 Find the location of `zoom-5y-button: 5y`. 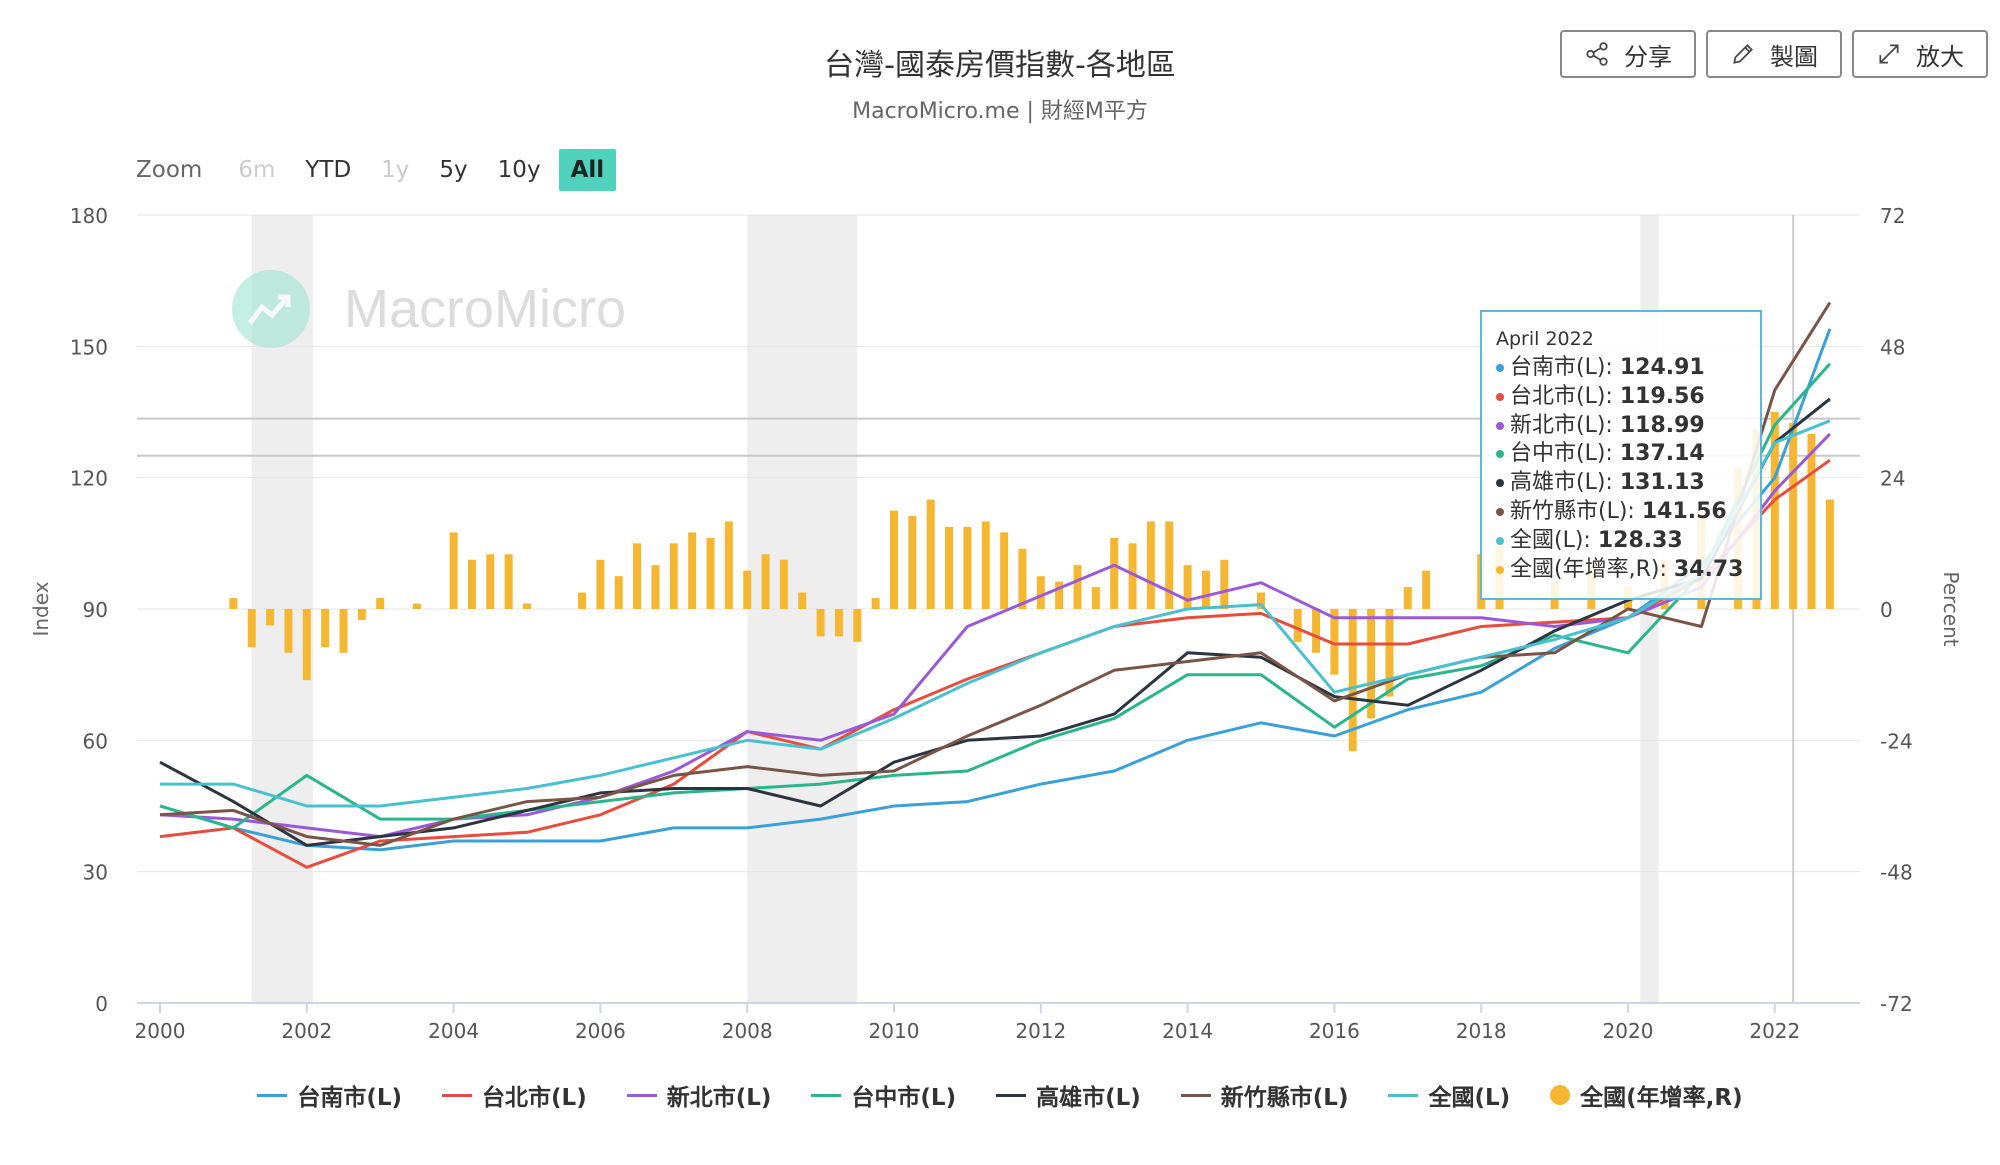

zoom-5y-button: 5y is located at coordinates (453, 170).